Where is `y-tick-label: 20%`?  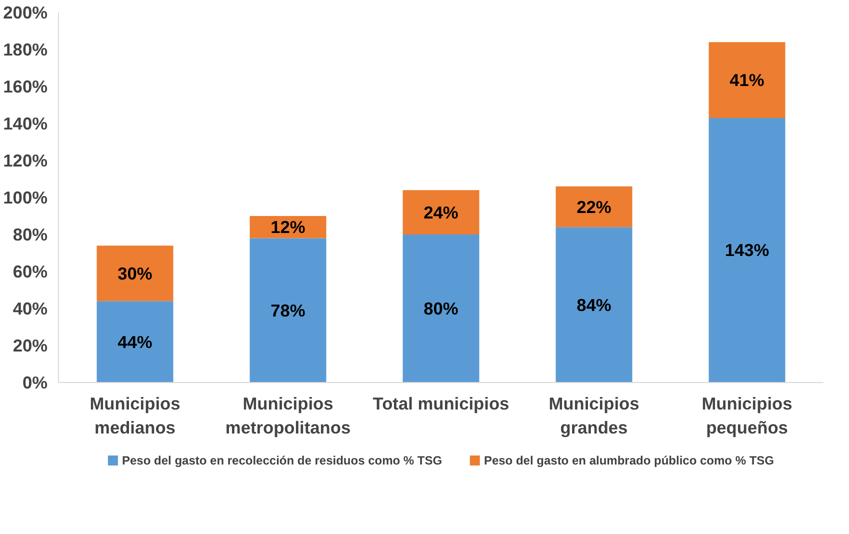
y-tick-label: 20% is located at coordinates (30, 346).